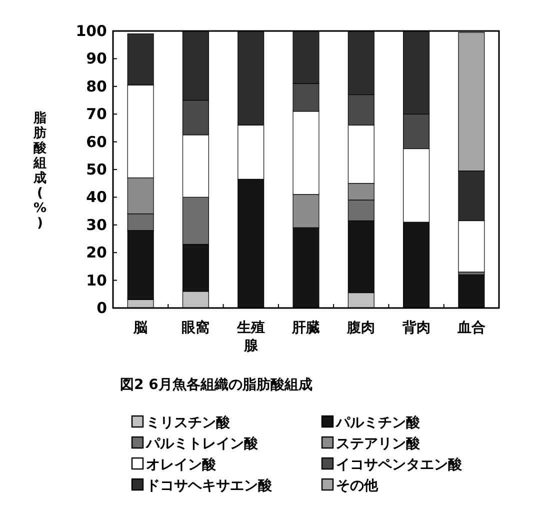 This screenshot has height=524, width=544. I want to click on legend-label: イコサペンタエン酸, so click(399, 465).